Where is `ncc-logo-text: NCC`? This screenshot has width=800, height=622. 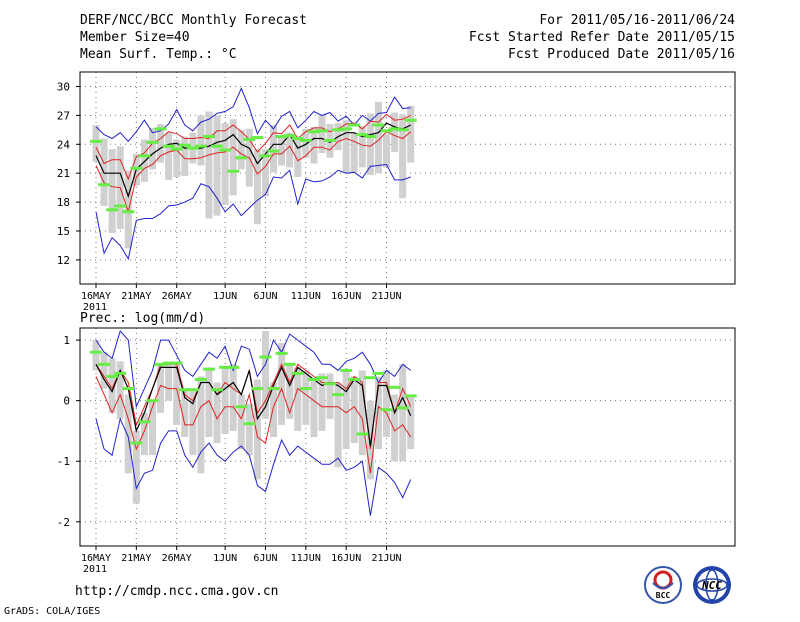 ncc-logo-text: NCC is located at coordinates (711, 585).